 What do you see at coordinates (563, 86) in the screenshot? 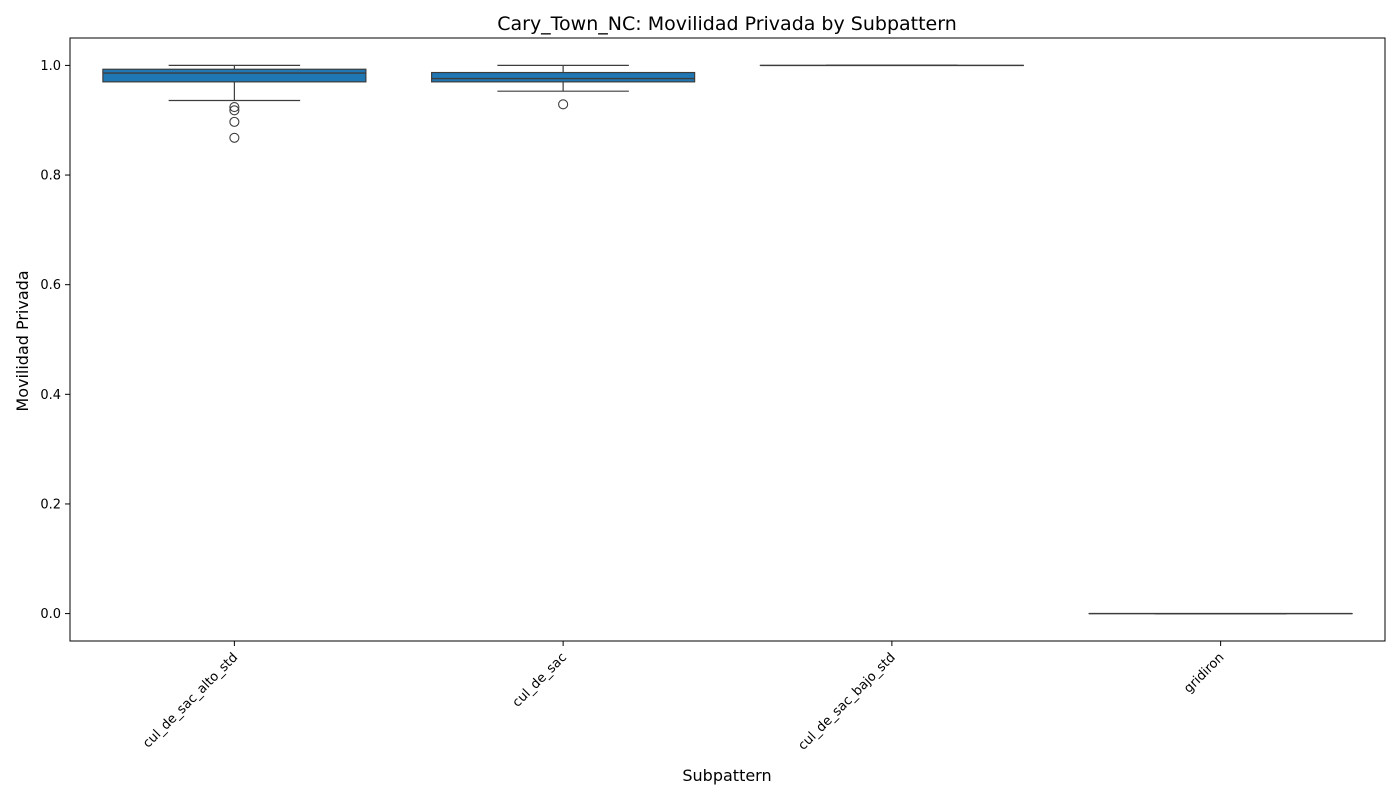
I see `box-cul_de_sac` at bounding box center [563, 86].